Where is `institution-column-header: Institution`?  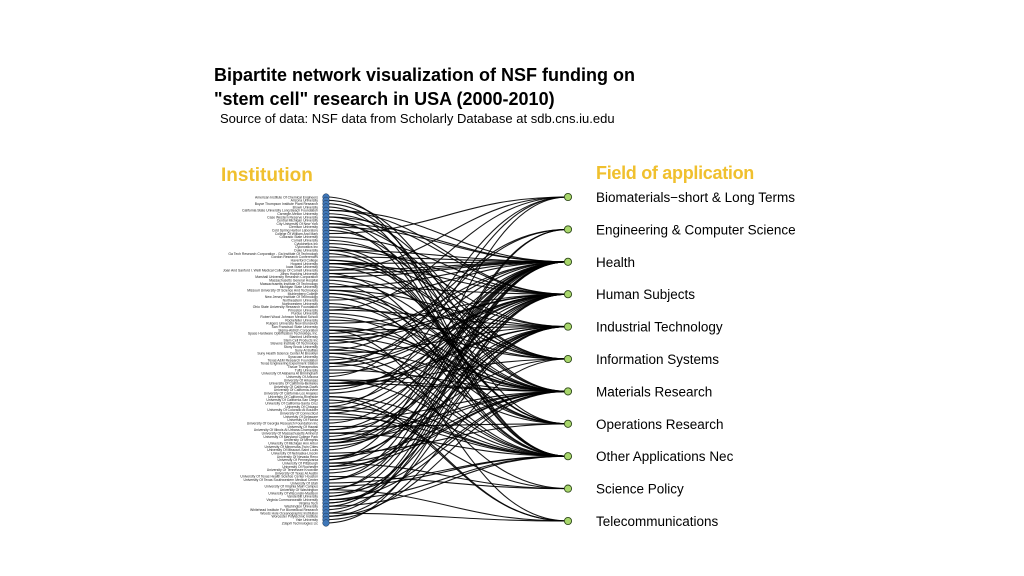 institution-column-header: Institution is located at coordinates (267, 175).